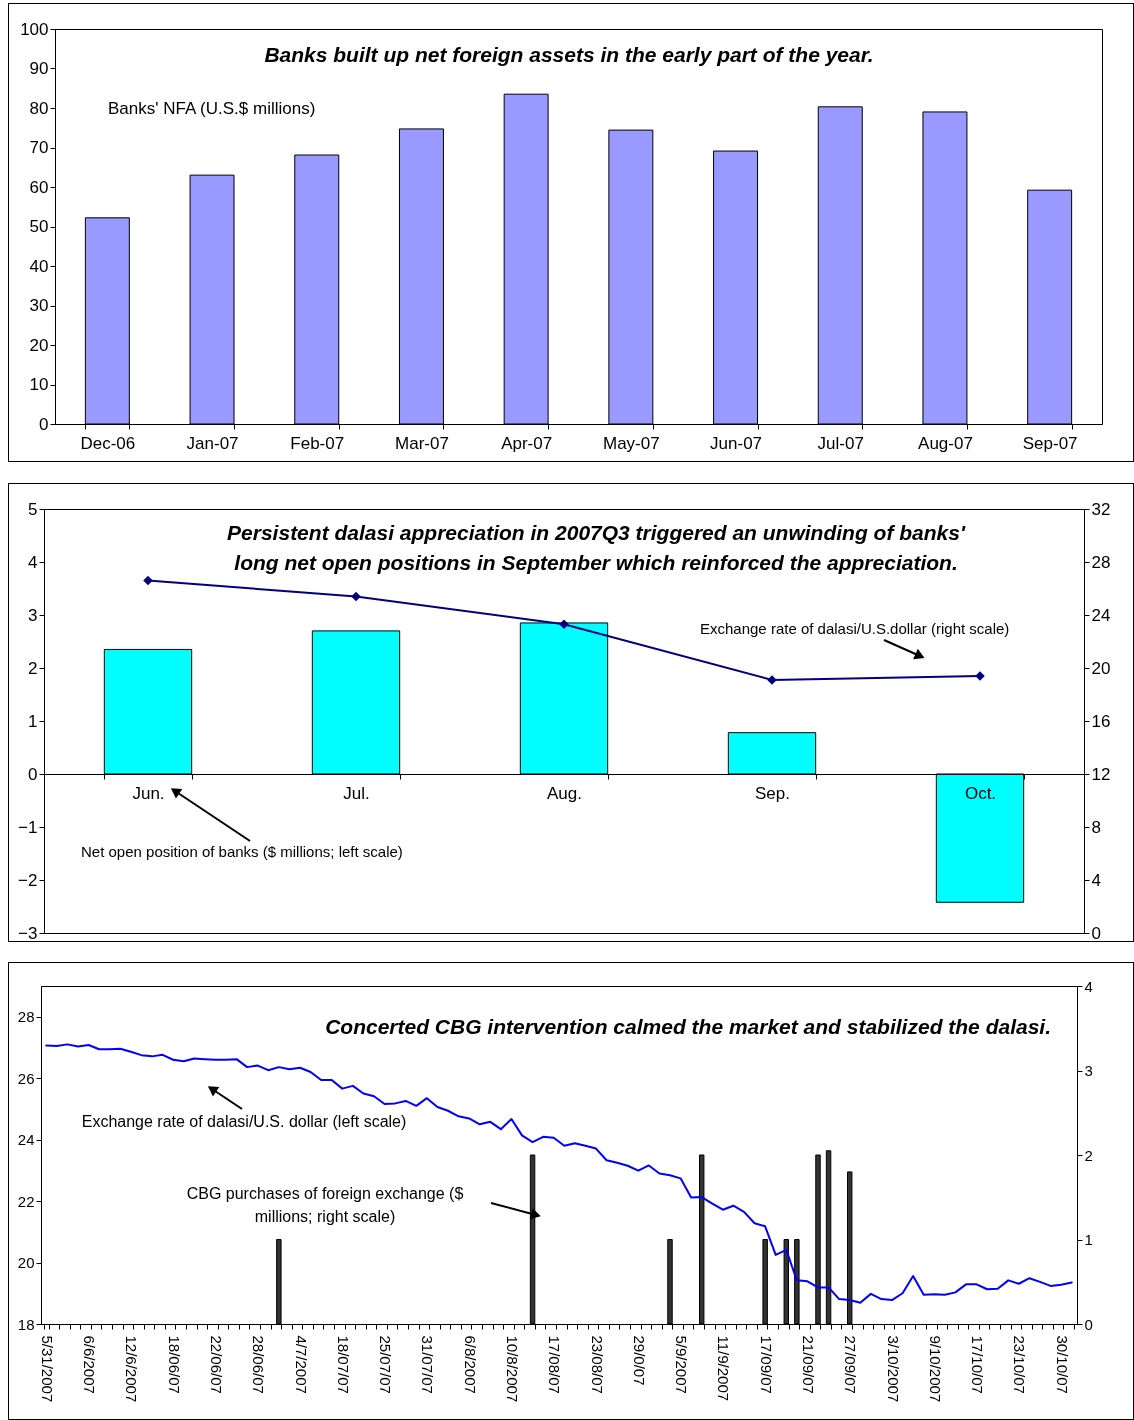 This screenshot has height=1420, width=1134. What do you see at coordinates (212, 108) in the screenshot?
I see `annotation: Banks' NFA (U.S.$ millions)` at bounding box center [212, 108].